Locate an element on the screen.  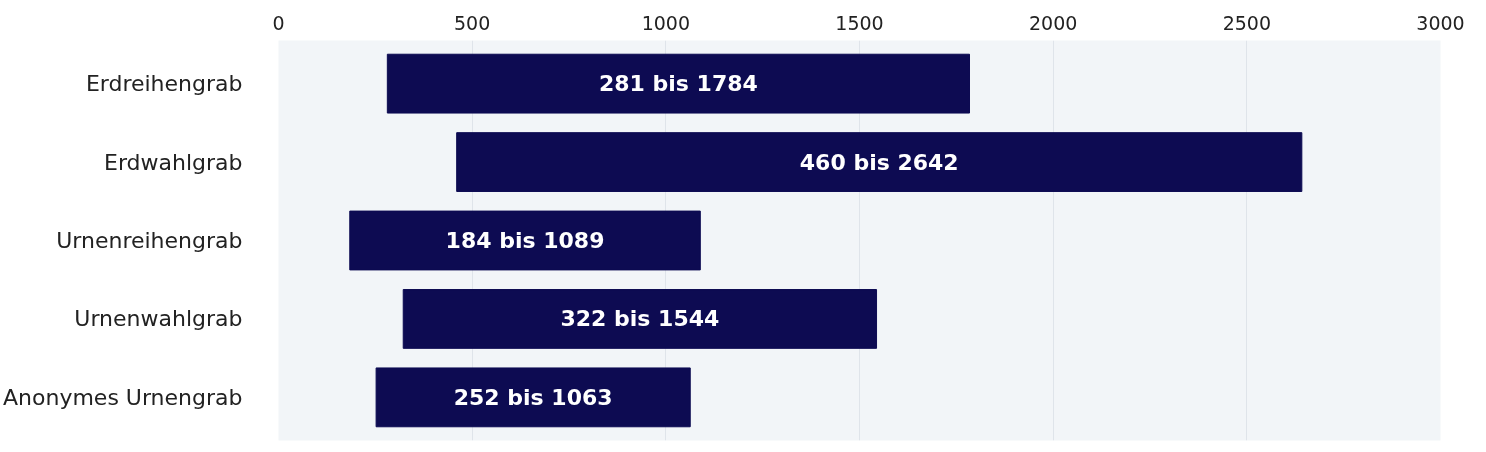
x-tick-label: 2000 is located at coordinates (1053, 22).